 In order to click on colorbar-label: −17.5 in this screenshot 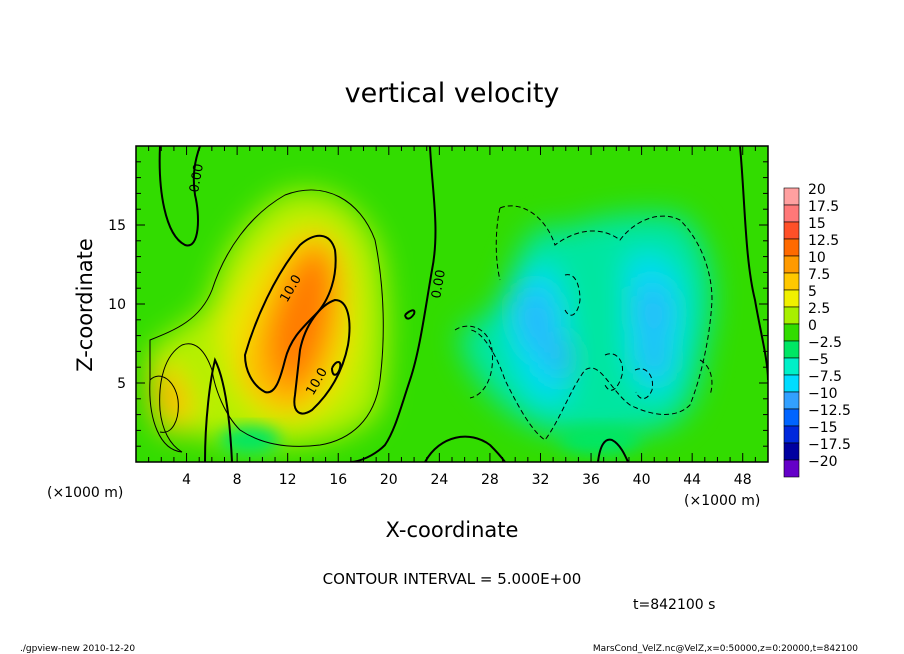, I will do `click(829, 445)`.